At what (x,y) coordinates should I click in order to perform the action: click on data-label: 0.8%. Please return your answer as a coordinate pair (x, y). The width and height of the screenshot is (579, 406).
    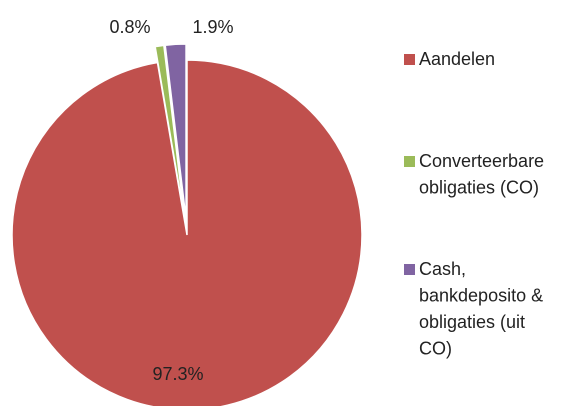
    Looking at the image, I should click on (129, 27).